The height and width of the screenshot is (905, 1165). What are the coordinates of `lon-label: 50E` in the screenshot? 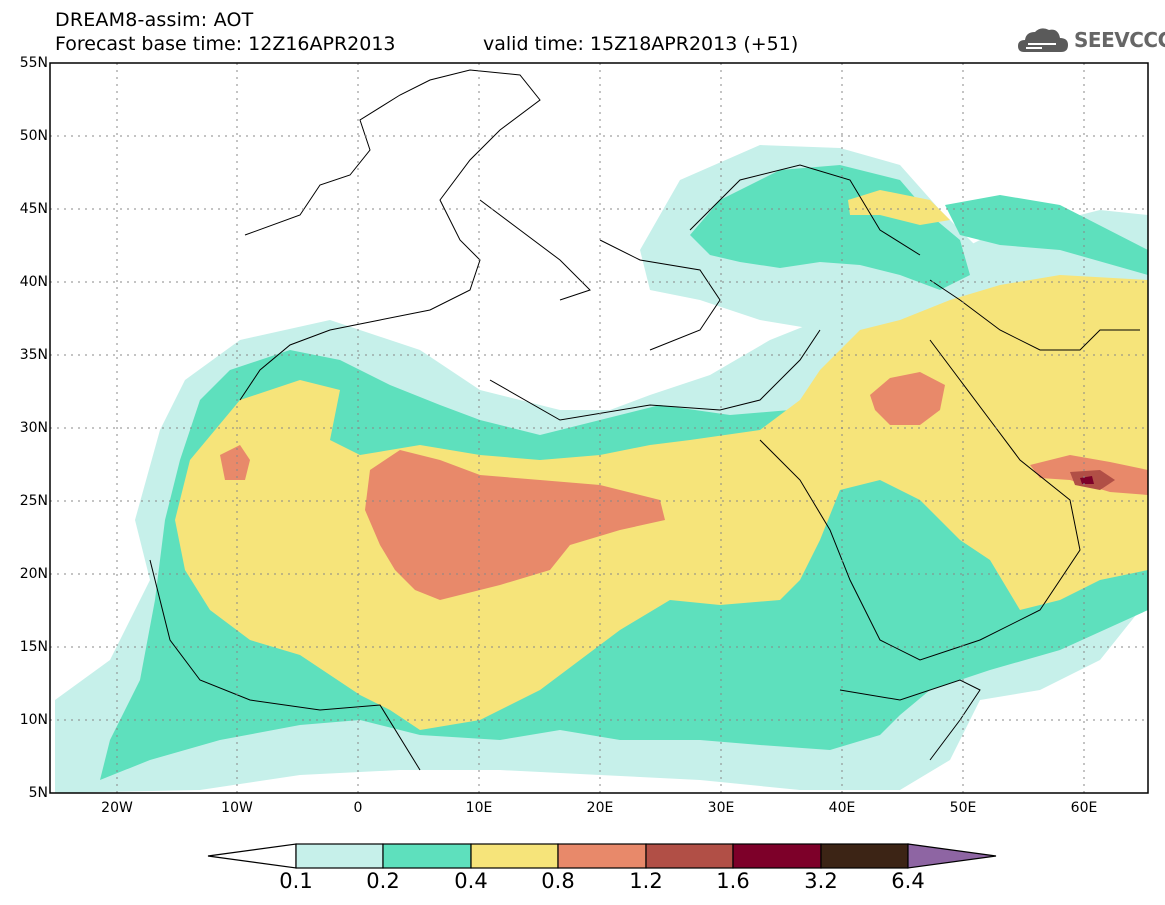 It's located at (963, 808).